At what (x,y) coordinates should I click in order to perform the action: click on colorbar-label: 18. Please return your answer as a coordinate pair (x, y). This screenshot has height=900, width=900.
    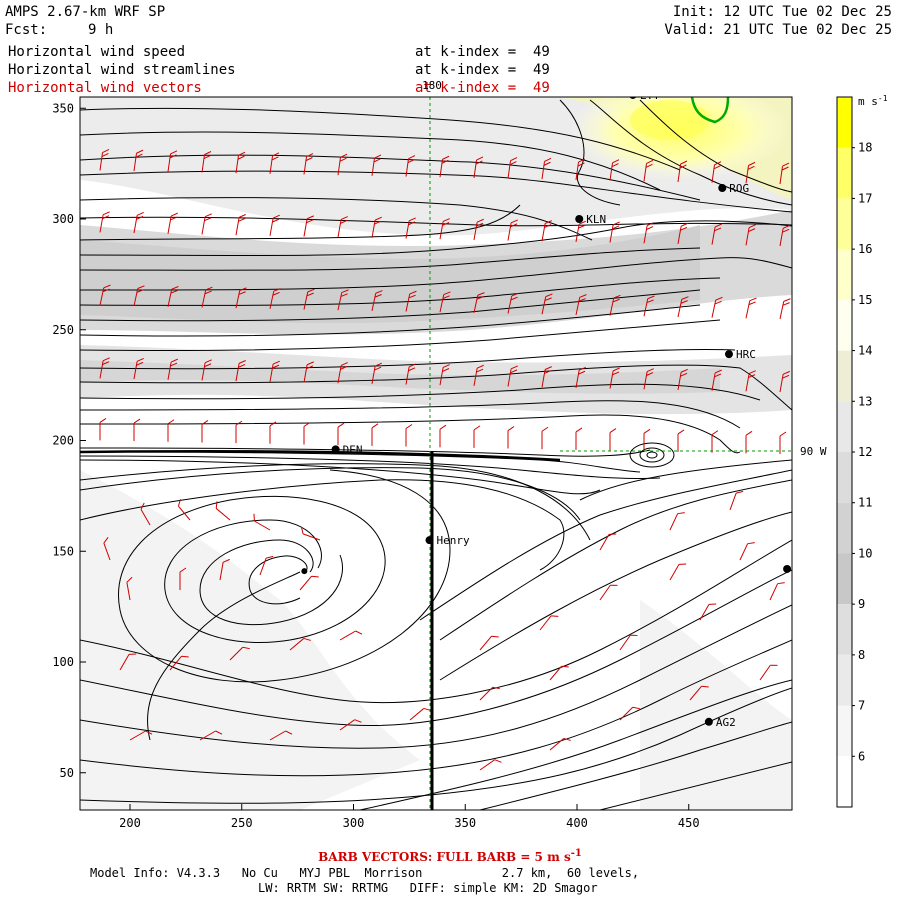
    Looking at the image, I should click on (865, 148).